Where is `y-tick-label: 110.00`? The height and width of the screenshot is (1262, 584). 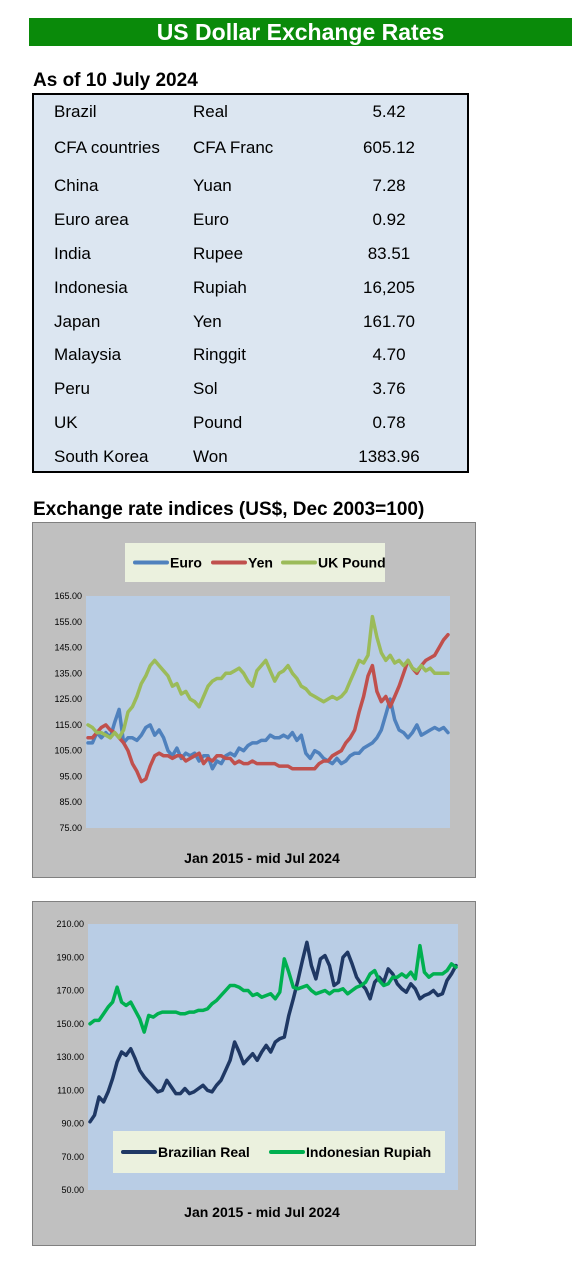 y-tick-label: 110.00 is located at coordinates (70, 1090).